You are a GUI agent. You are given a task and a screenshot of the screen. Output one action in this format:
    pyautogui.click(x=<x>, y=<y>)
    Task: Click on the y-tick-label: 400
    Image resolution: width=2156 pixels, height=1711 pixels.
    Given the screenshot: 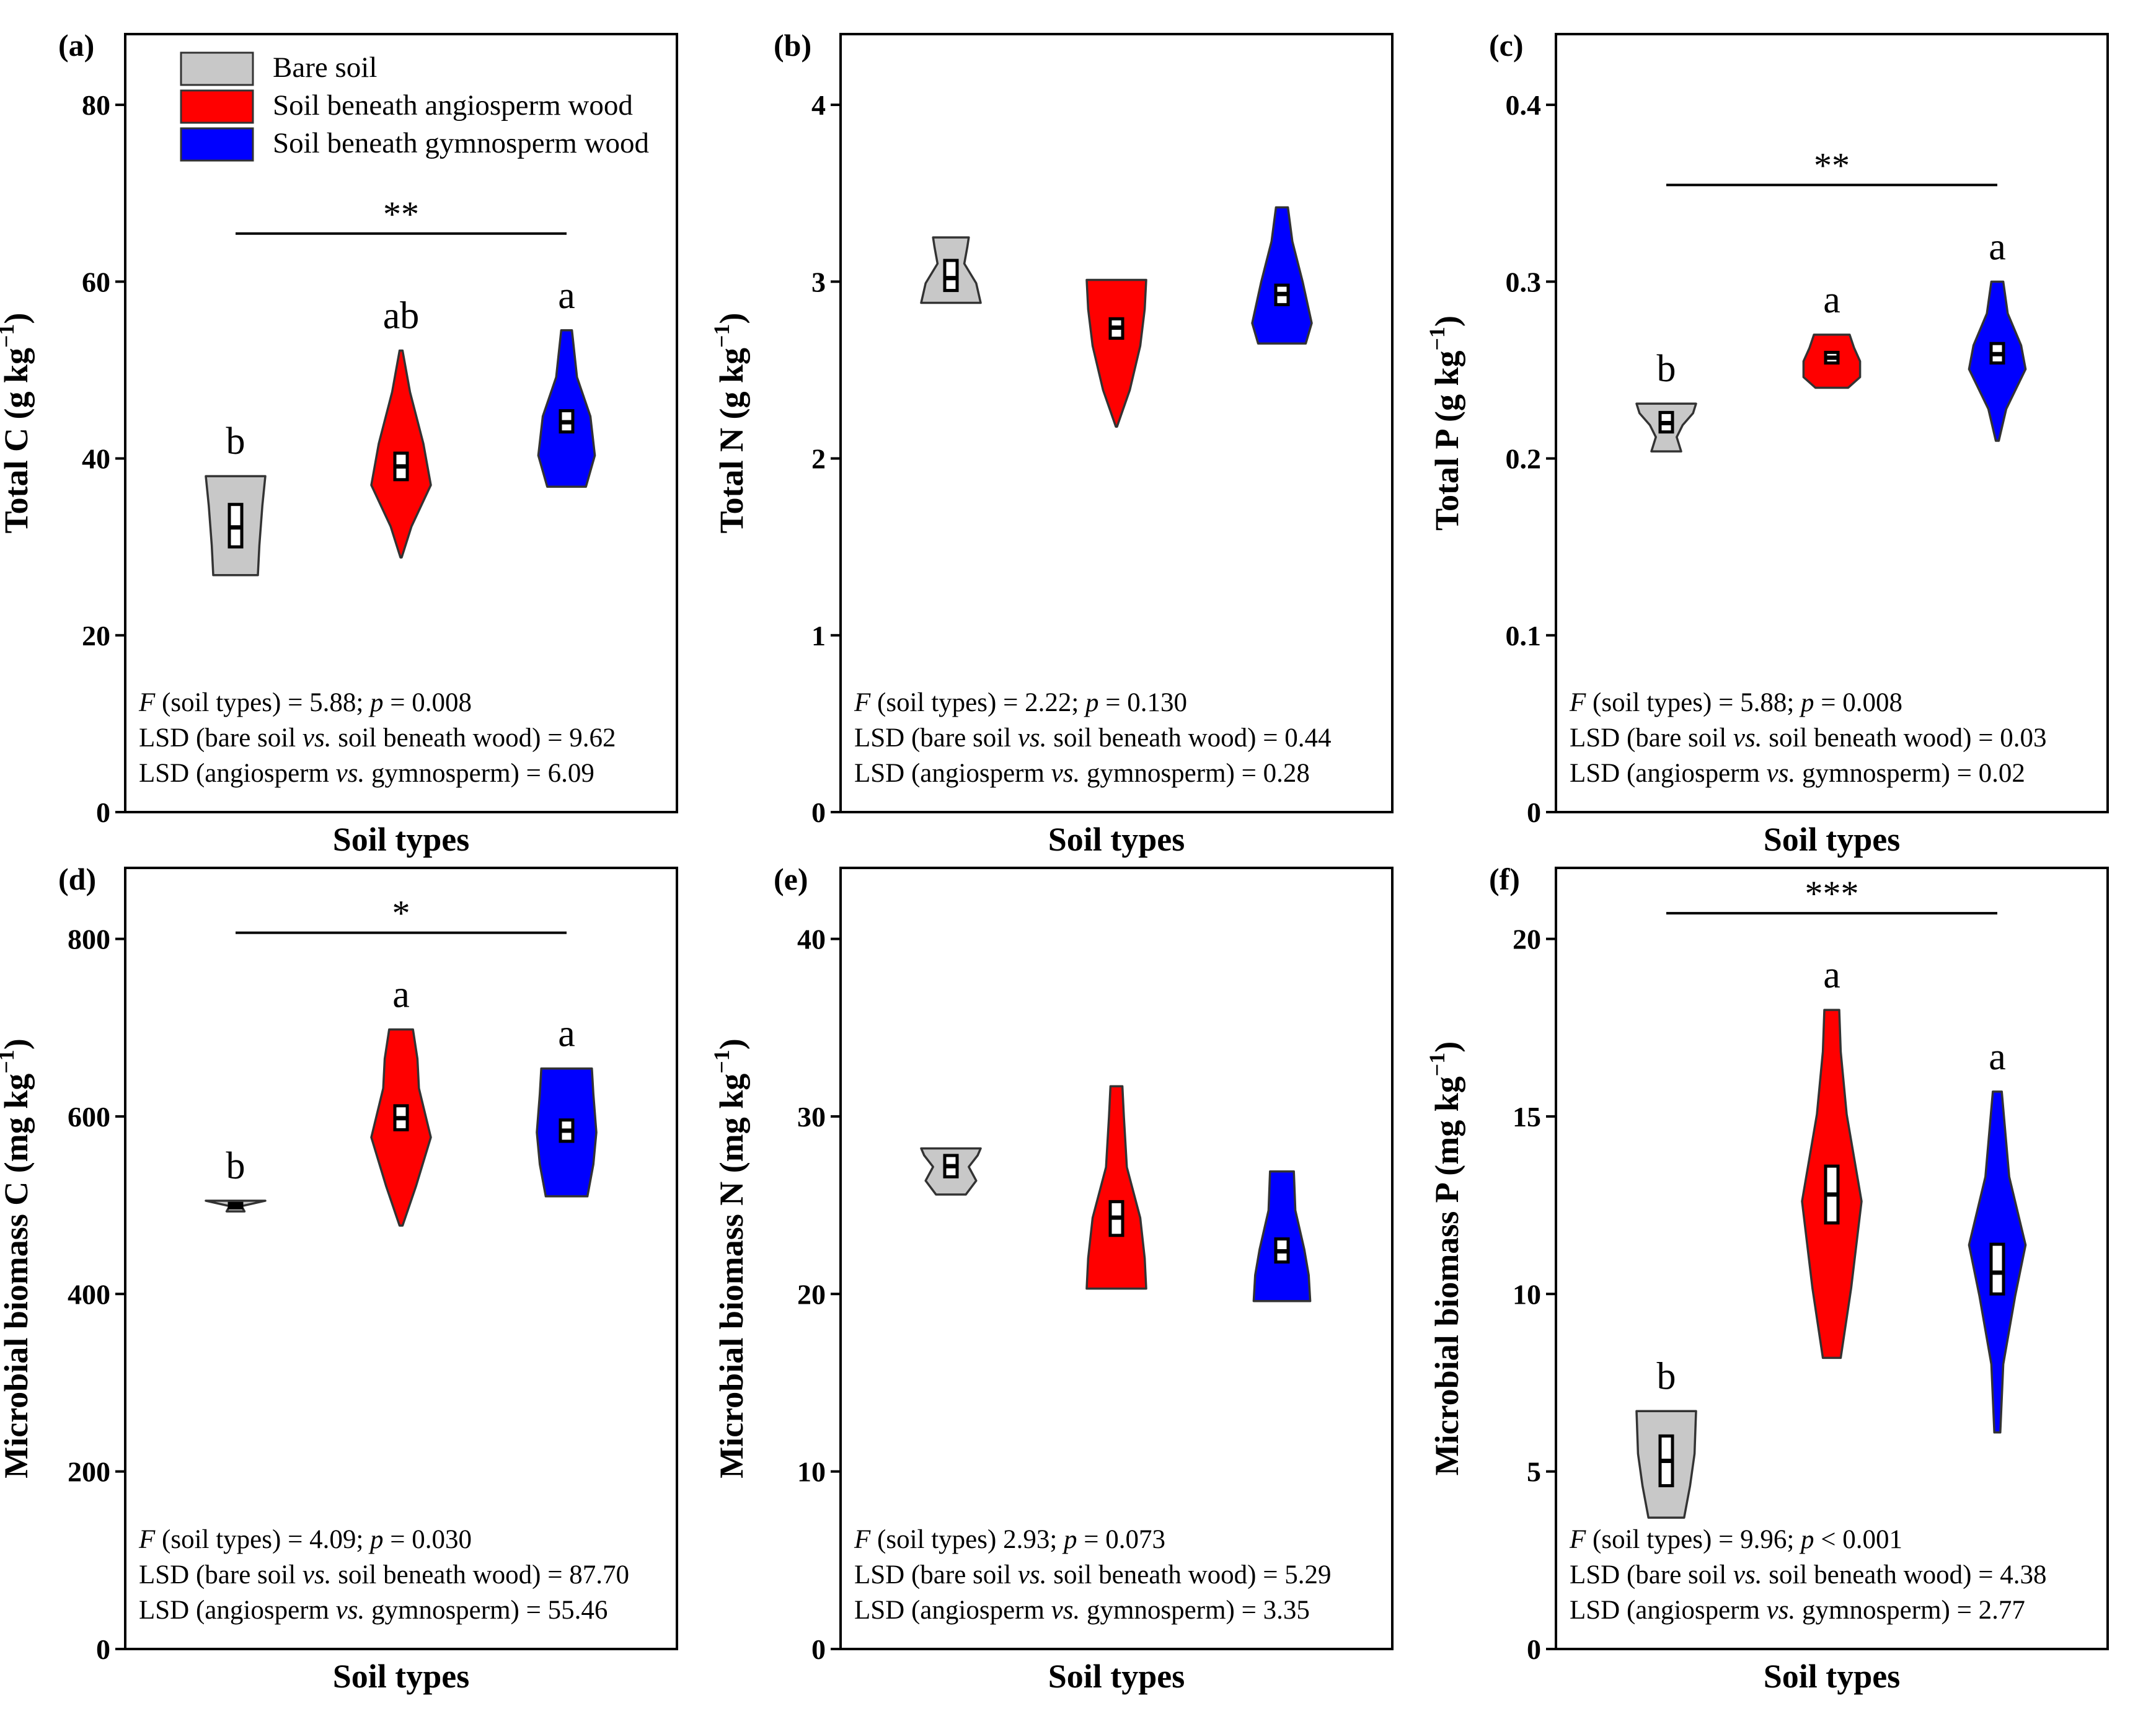 What is the action you would take?
    pyautogui.click(x=89, y=1294)
    